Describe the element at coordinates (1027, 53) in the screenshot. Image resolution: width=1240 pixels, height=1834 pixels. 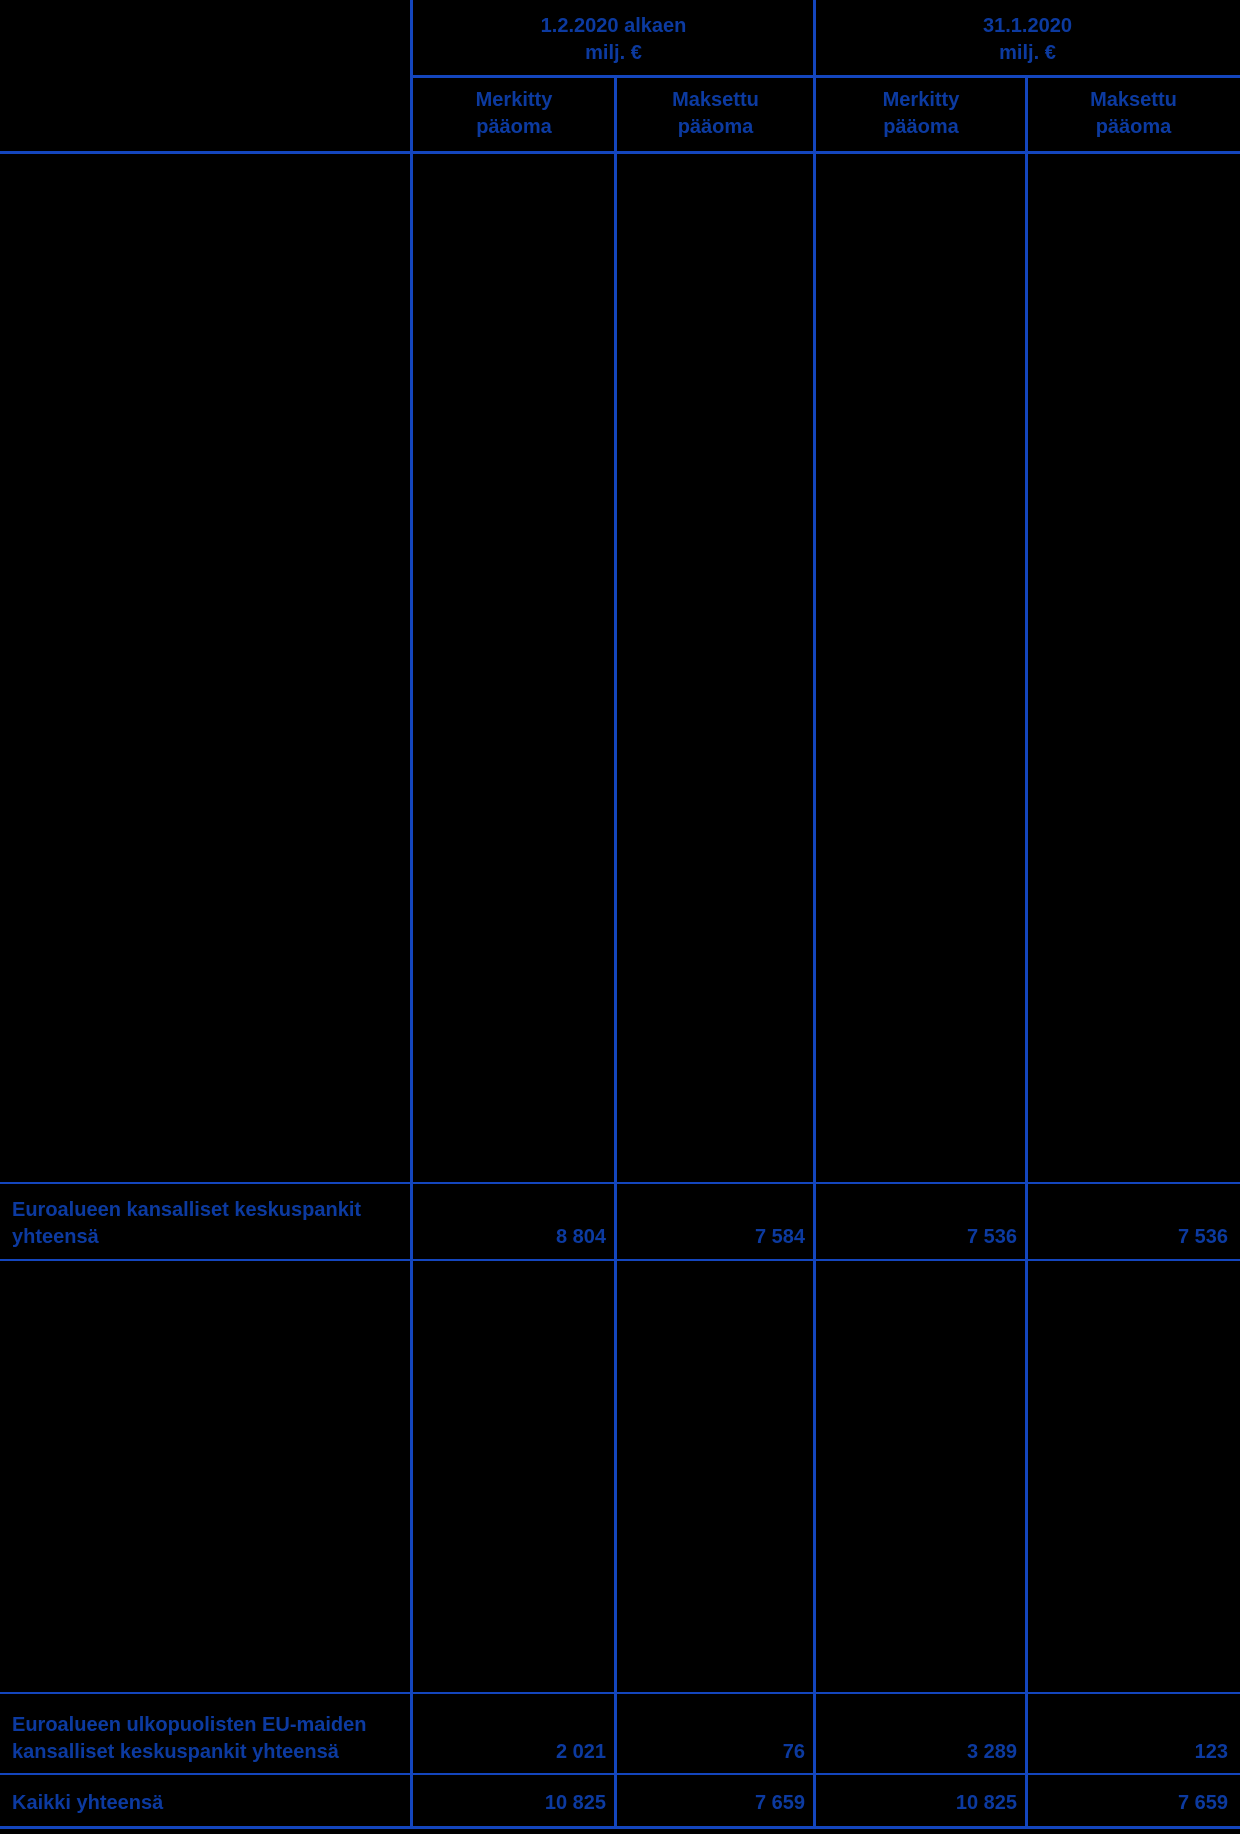
I see `group2-unit: milj. €` at that location.